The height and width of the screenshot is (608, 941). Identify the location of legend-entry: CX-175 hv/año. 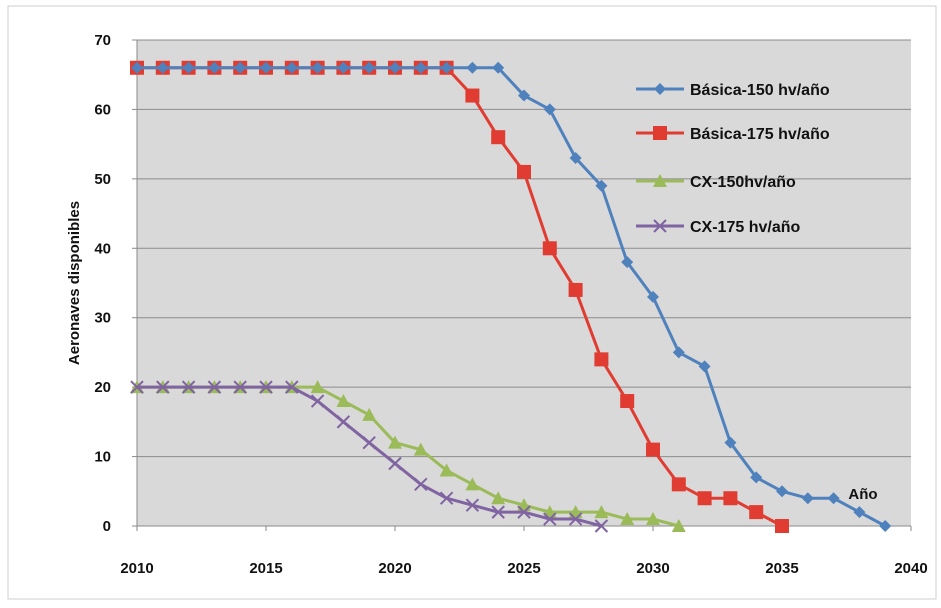
(718, 227).